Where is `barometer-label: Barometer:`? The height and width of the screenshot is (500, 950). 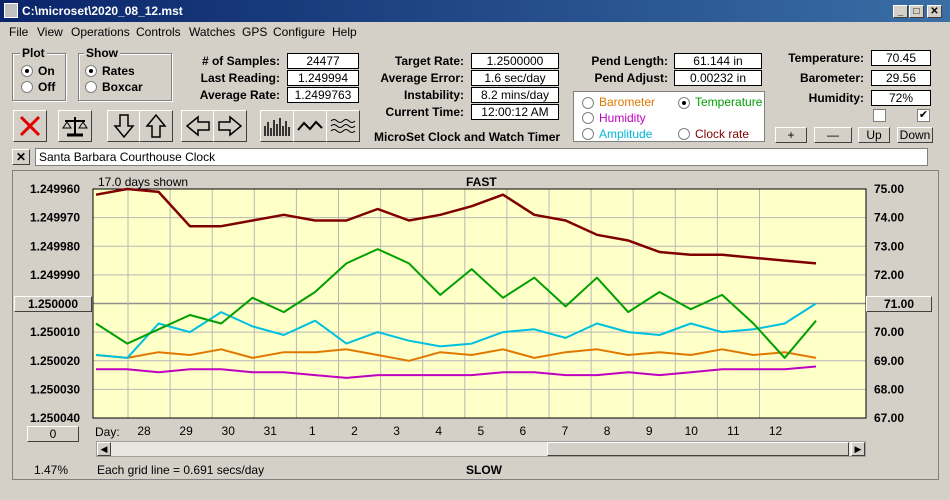 barometer-label: Barometer: is located at coordinates (831, 78).